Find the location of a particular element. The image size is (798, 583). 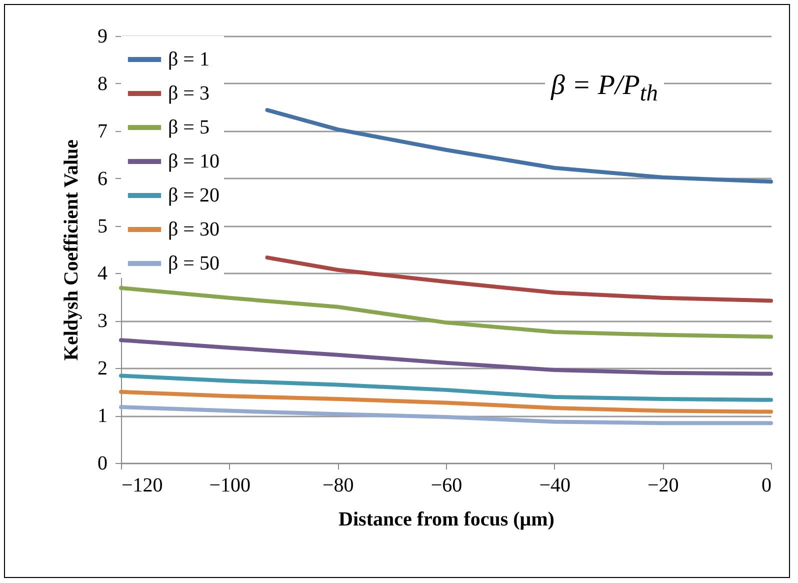

y-tick-label: 2 is located at coordinates (103, 369).